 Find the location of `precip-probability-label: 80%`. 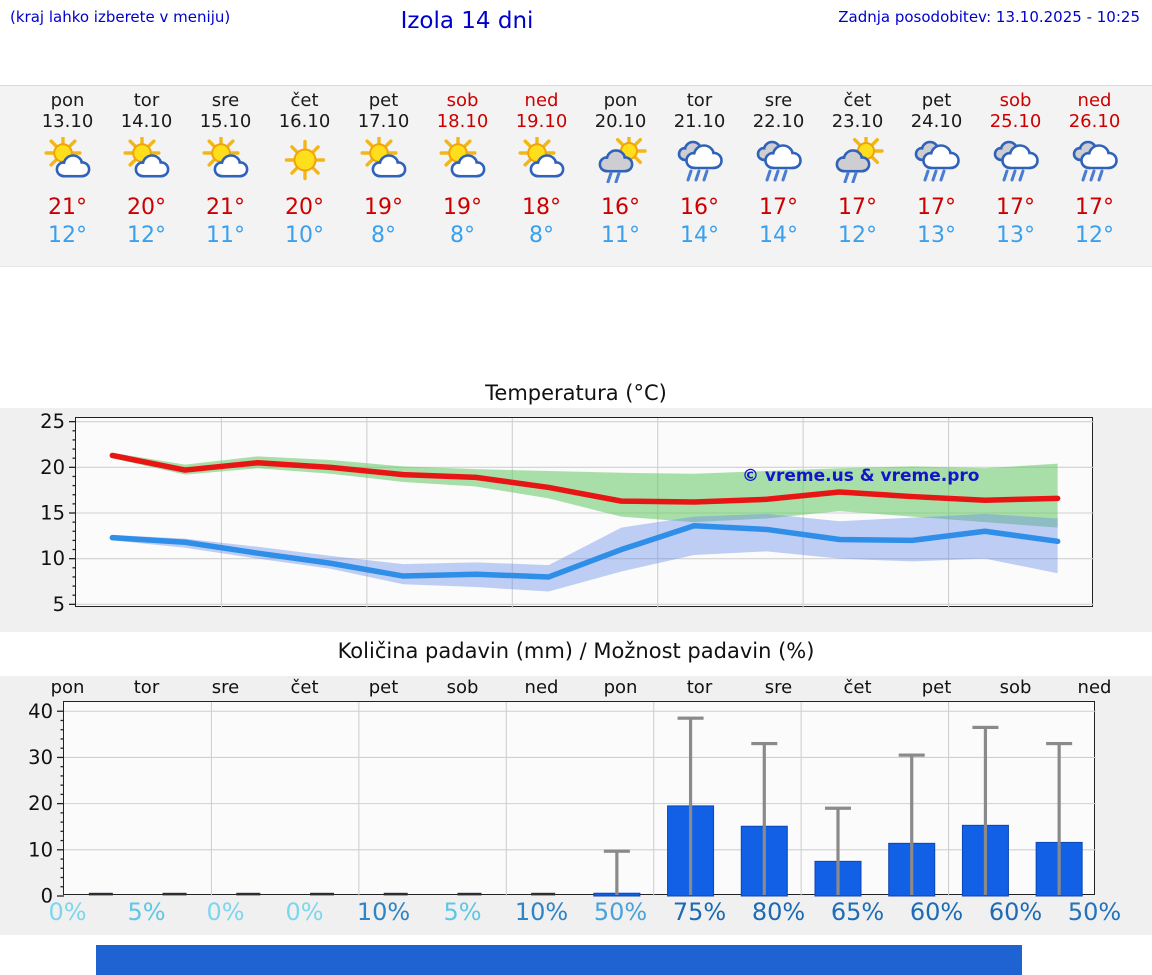

precip-probability-label: 80% is located at coordinates (778, 912).